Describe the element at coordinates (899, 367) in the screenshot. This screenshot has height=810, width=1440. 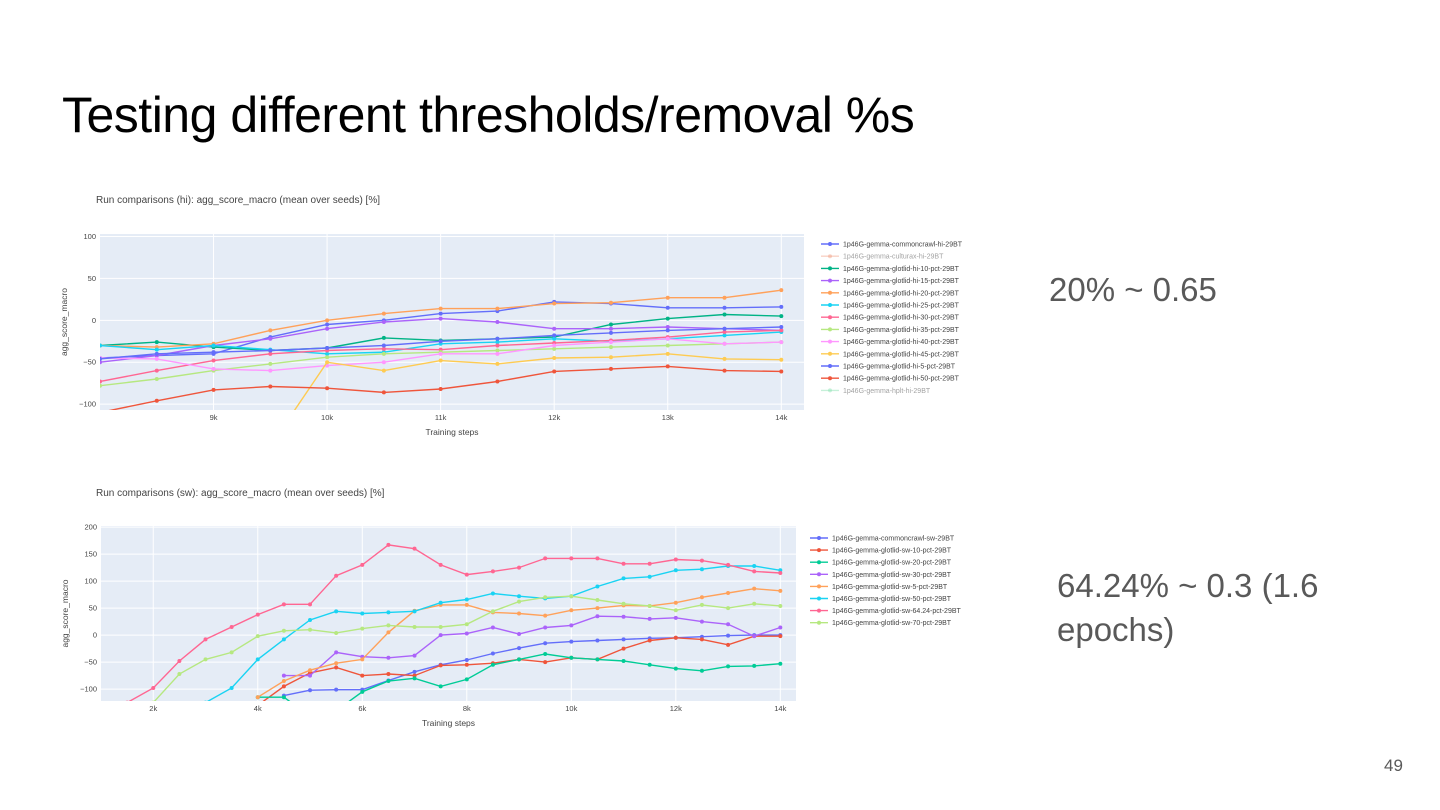
I see `legend-item-label: 1p46G-gemma-glotlid-hi-5-pct-29BT` at that location.